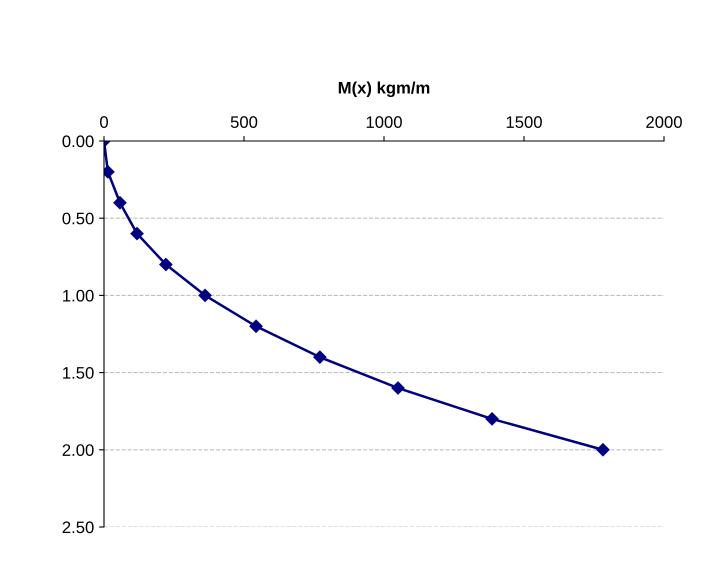 This screenshot has height=563, width=707. I want to click on y-tick-label: 1.50, so click(78, 373).